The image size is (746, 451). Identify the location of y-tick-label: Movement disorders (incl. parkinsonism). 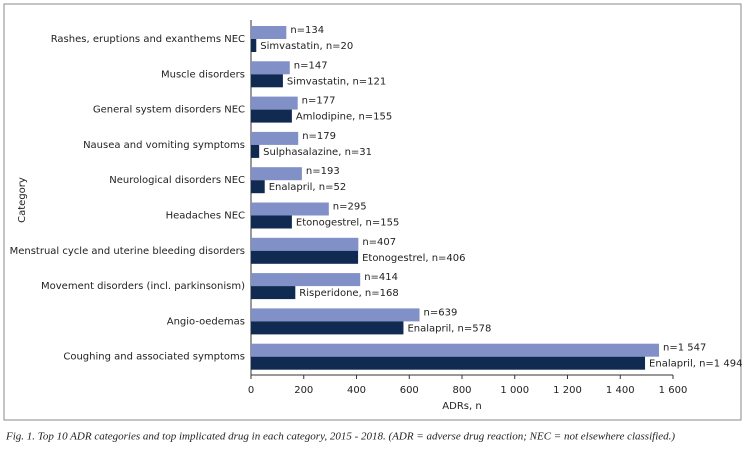
(143, 286).